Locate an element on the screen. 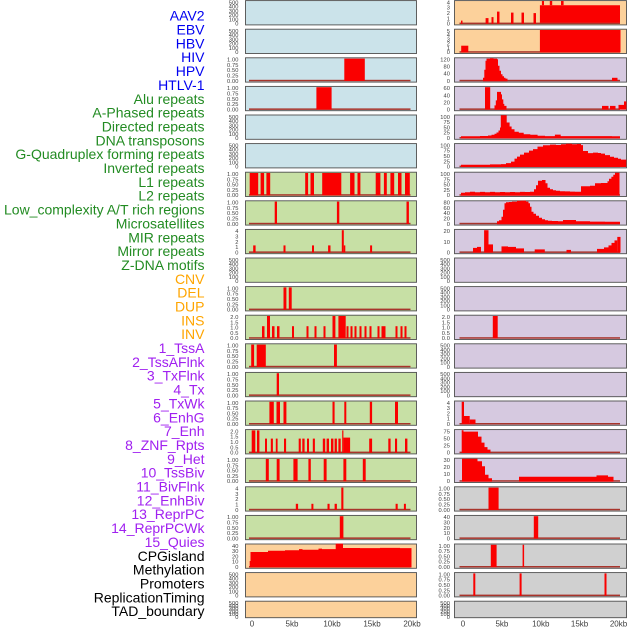  svg-text: 11_BivFlnk is located at coordinates (170, 487).